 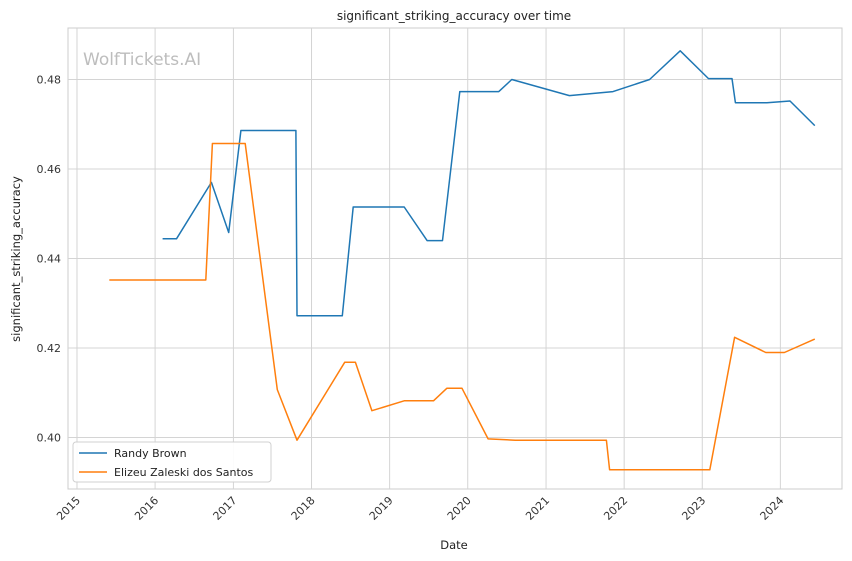 I want to click on legend-box, so click(x=172, y=462).